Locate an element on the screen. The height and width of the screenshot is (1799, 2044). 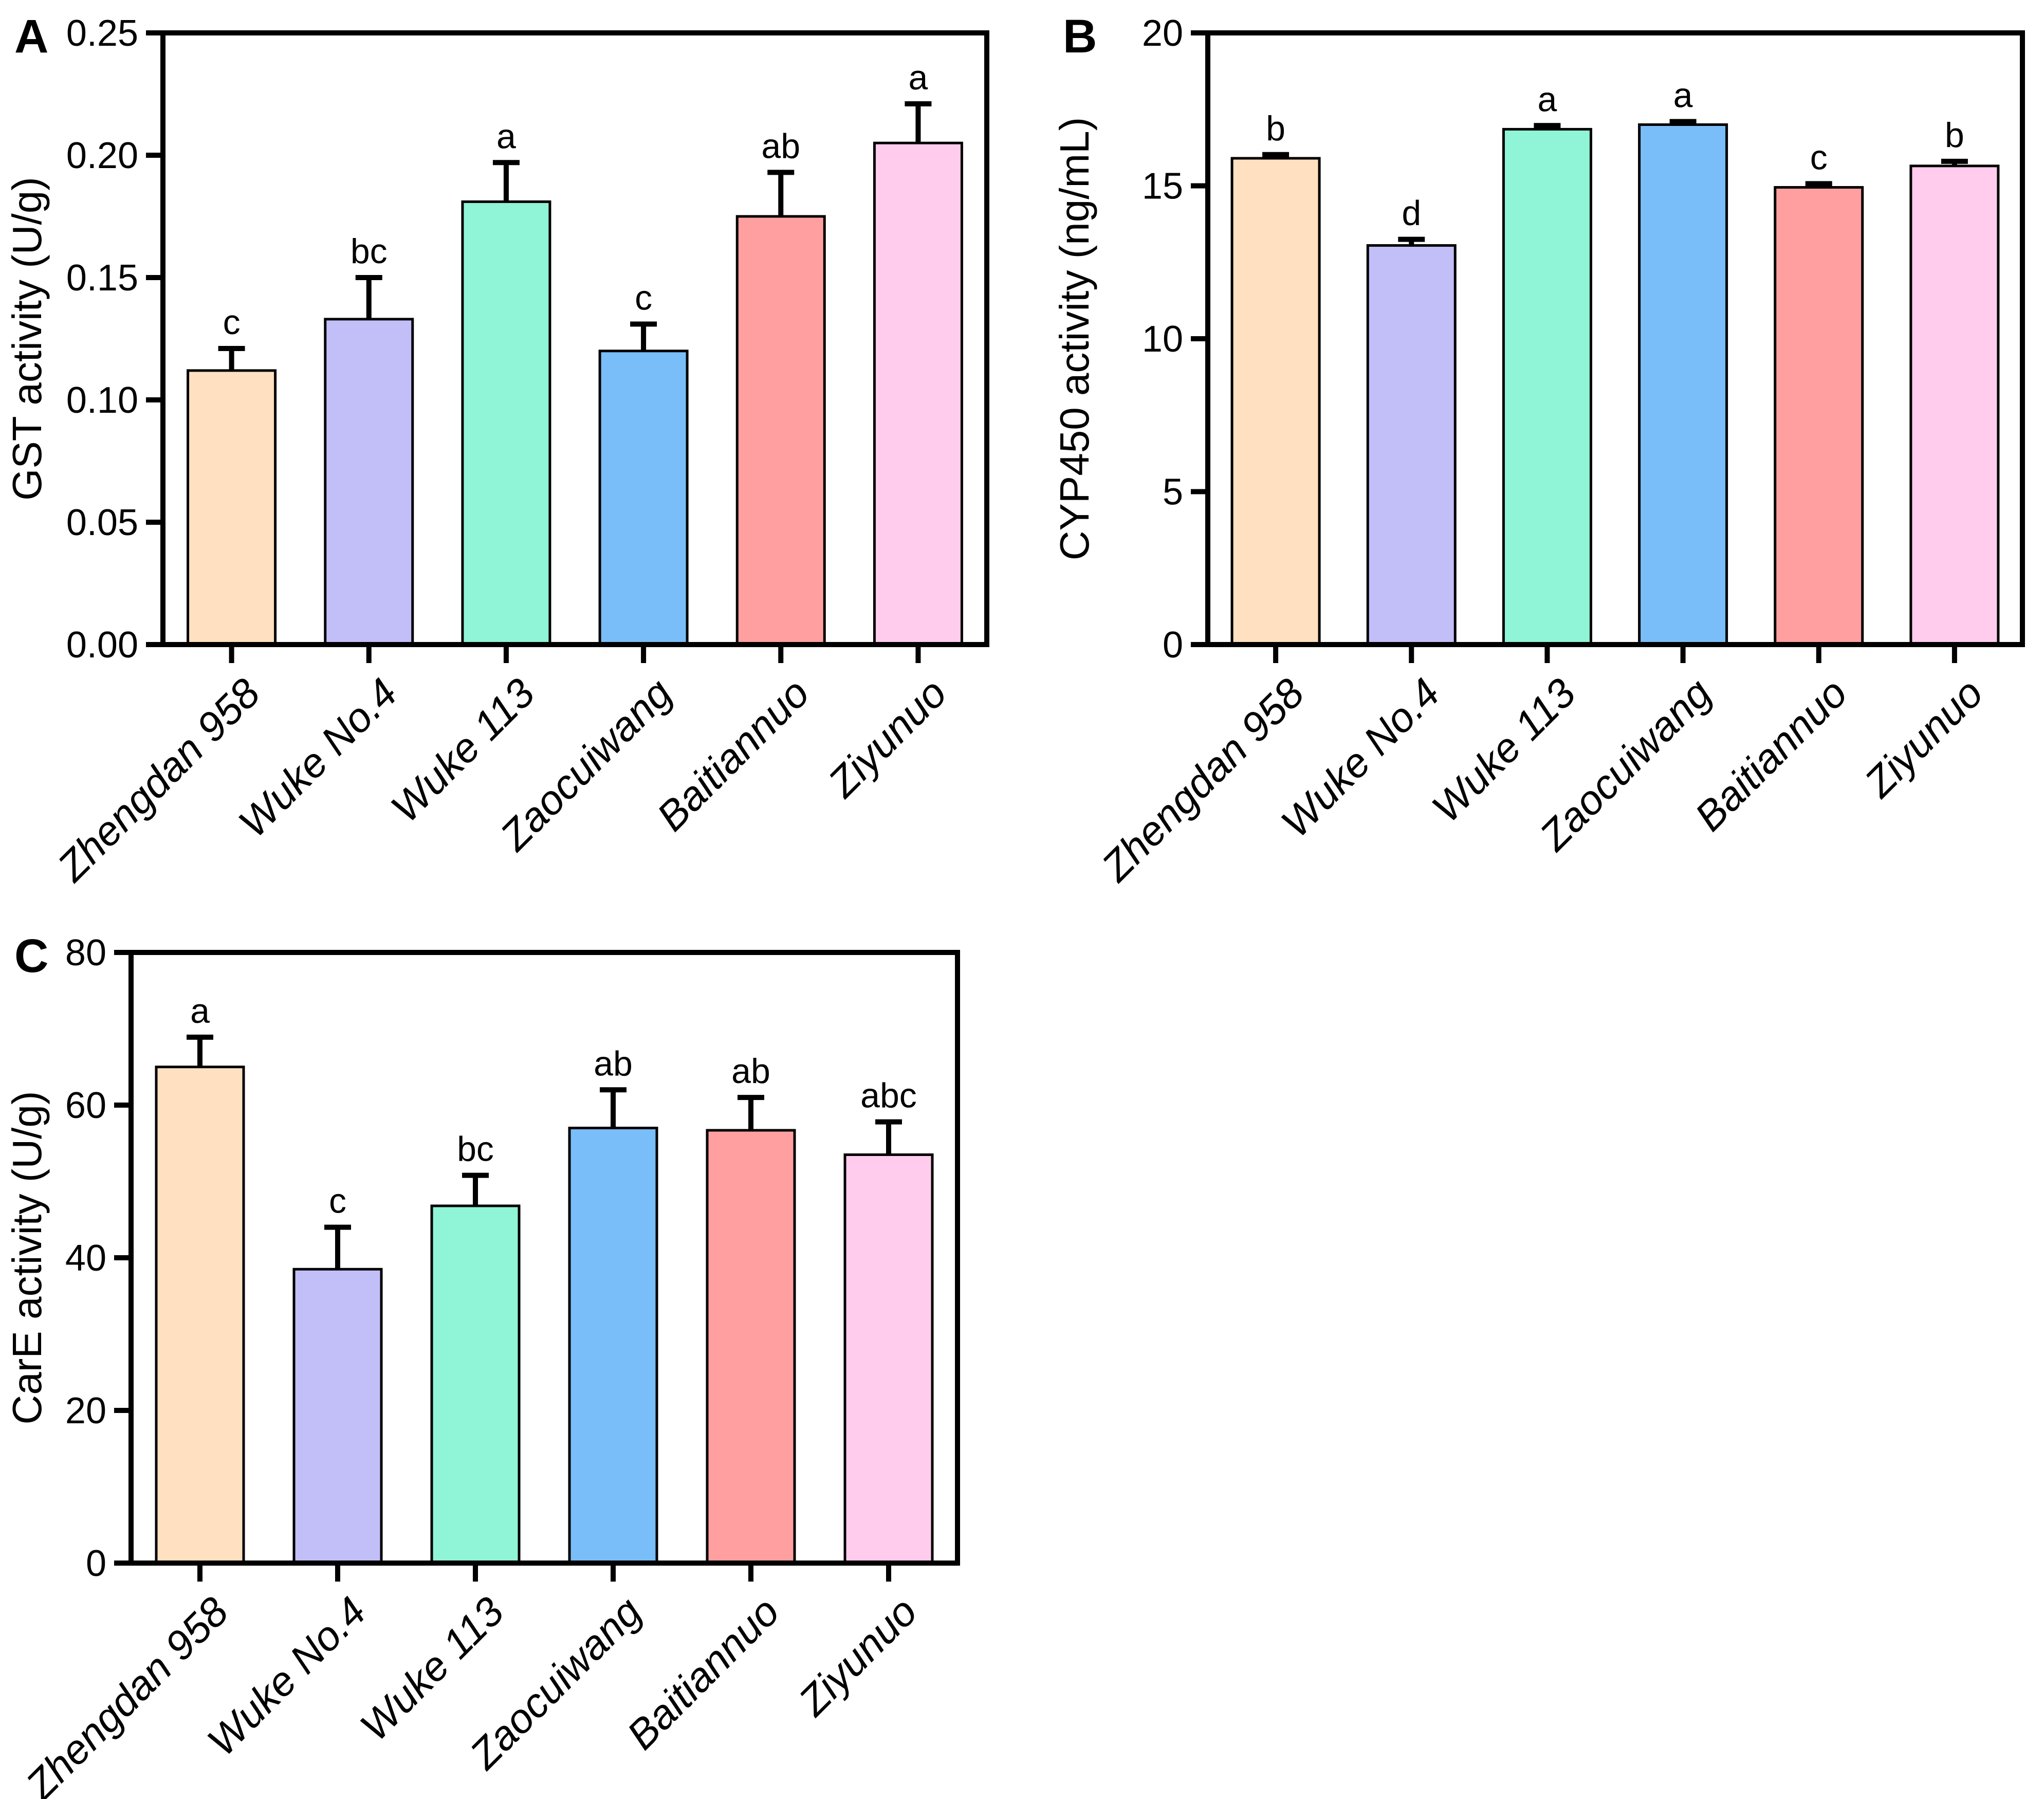
x-category-label: Baitiannuo is located at coordinates (703, 1673).